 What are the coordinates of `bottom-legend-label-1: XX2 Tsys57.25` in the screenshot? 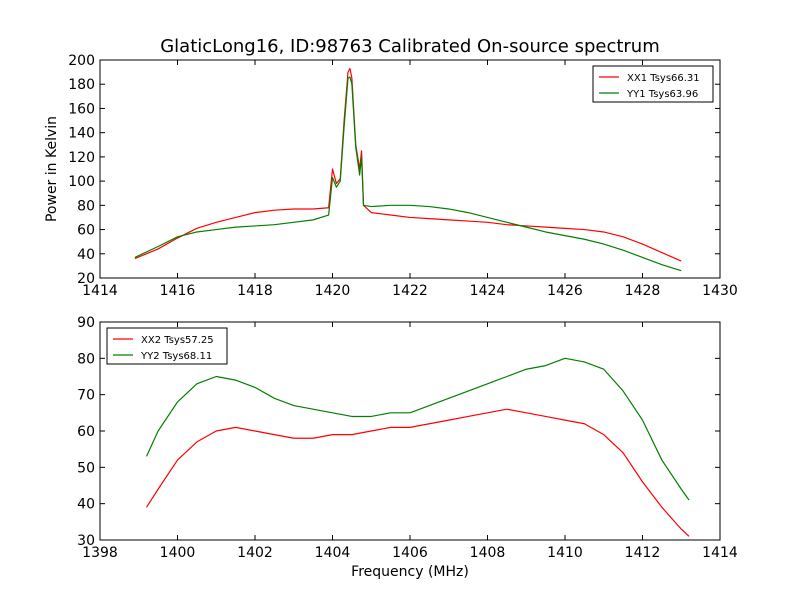 It's located at (177, 340).